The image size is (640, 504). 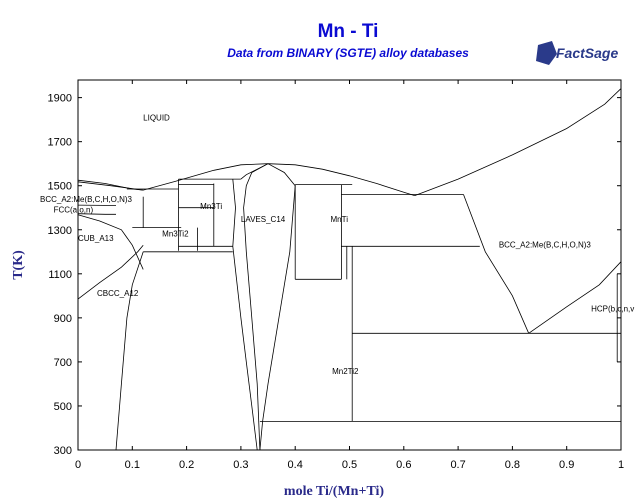 What do you see at coordinates (295, 465) in the screenshot?
I see `x-tick-label: 0.4` at bounding box center [295, 465].